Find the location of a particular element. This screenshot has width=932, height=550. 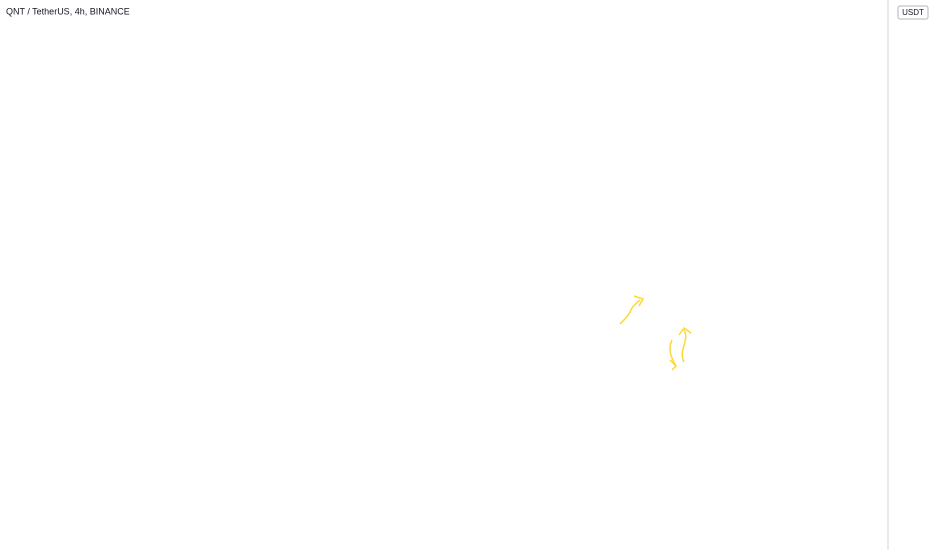

currency: USDT is located at coordinates (913, 12).